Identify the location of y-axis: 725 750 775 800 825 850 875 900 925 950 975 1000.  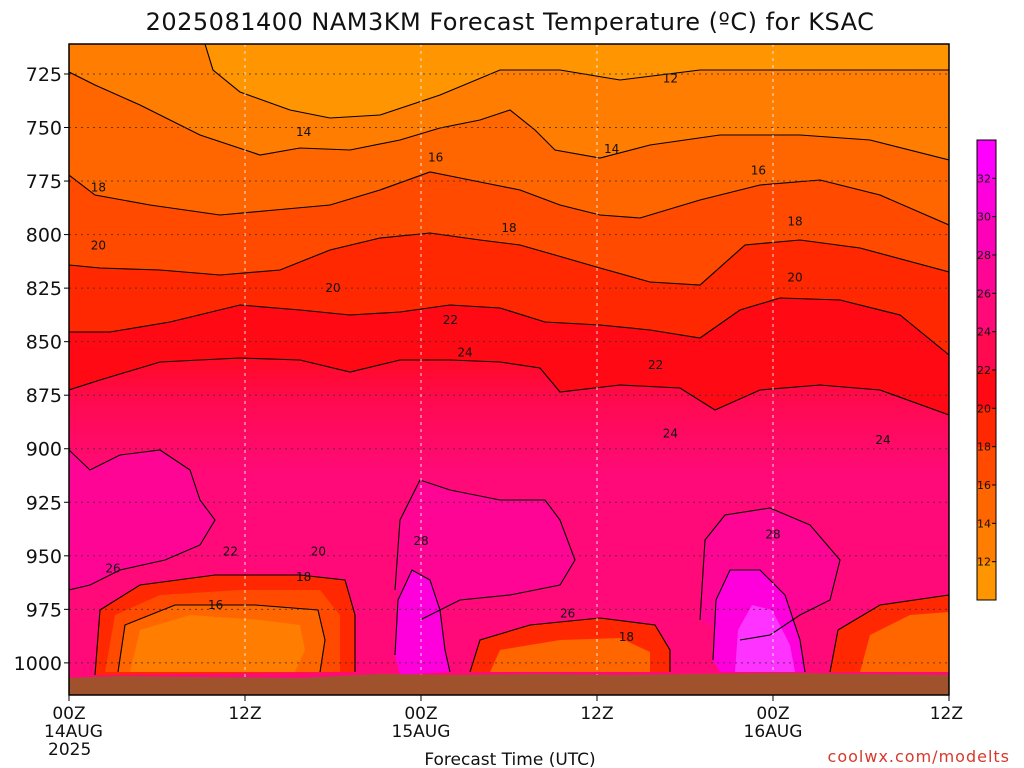
(41, 369).